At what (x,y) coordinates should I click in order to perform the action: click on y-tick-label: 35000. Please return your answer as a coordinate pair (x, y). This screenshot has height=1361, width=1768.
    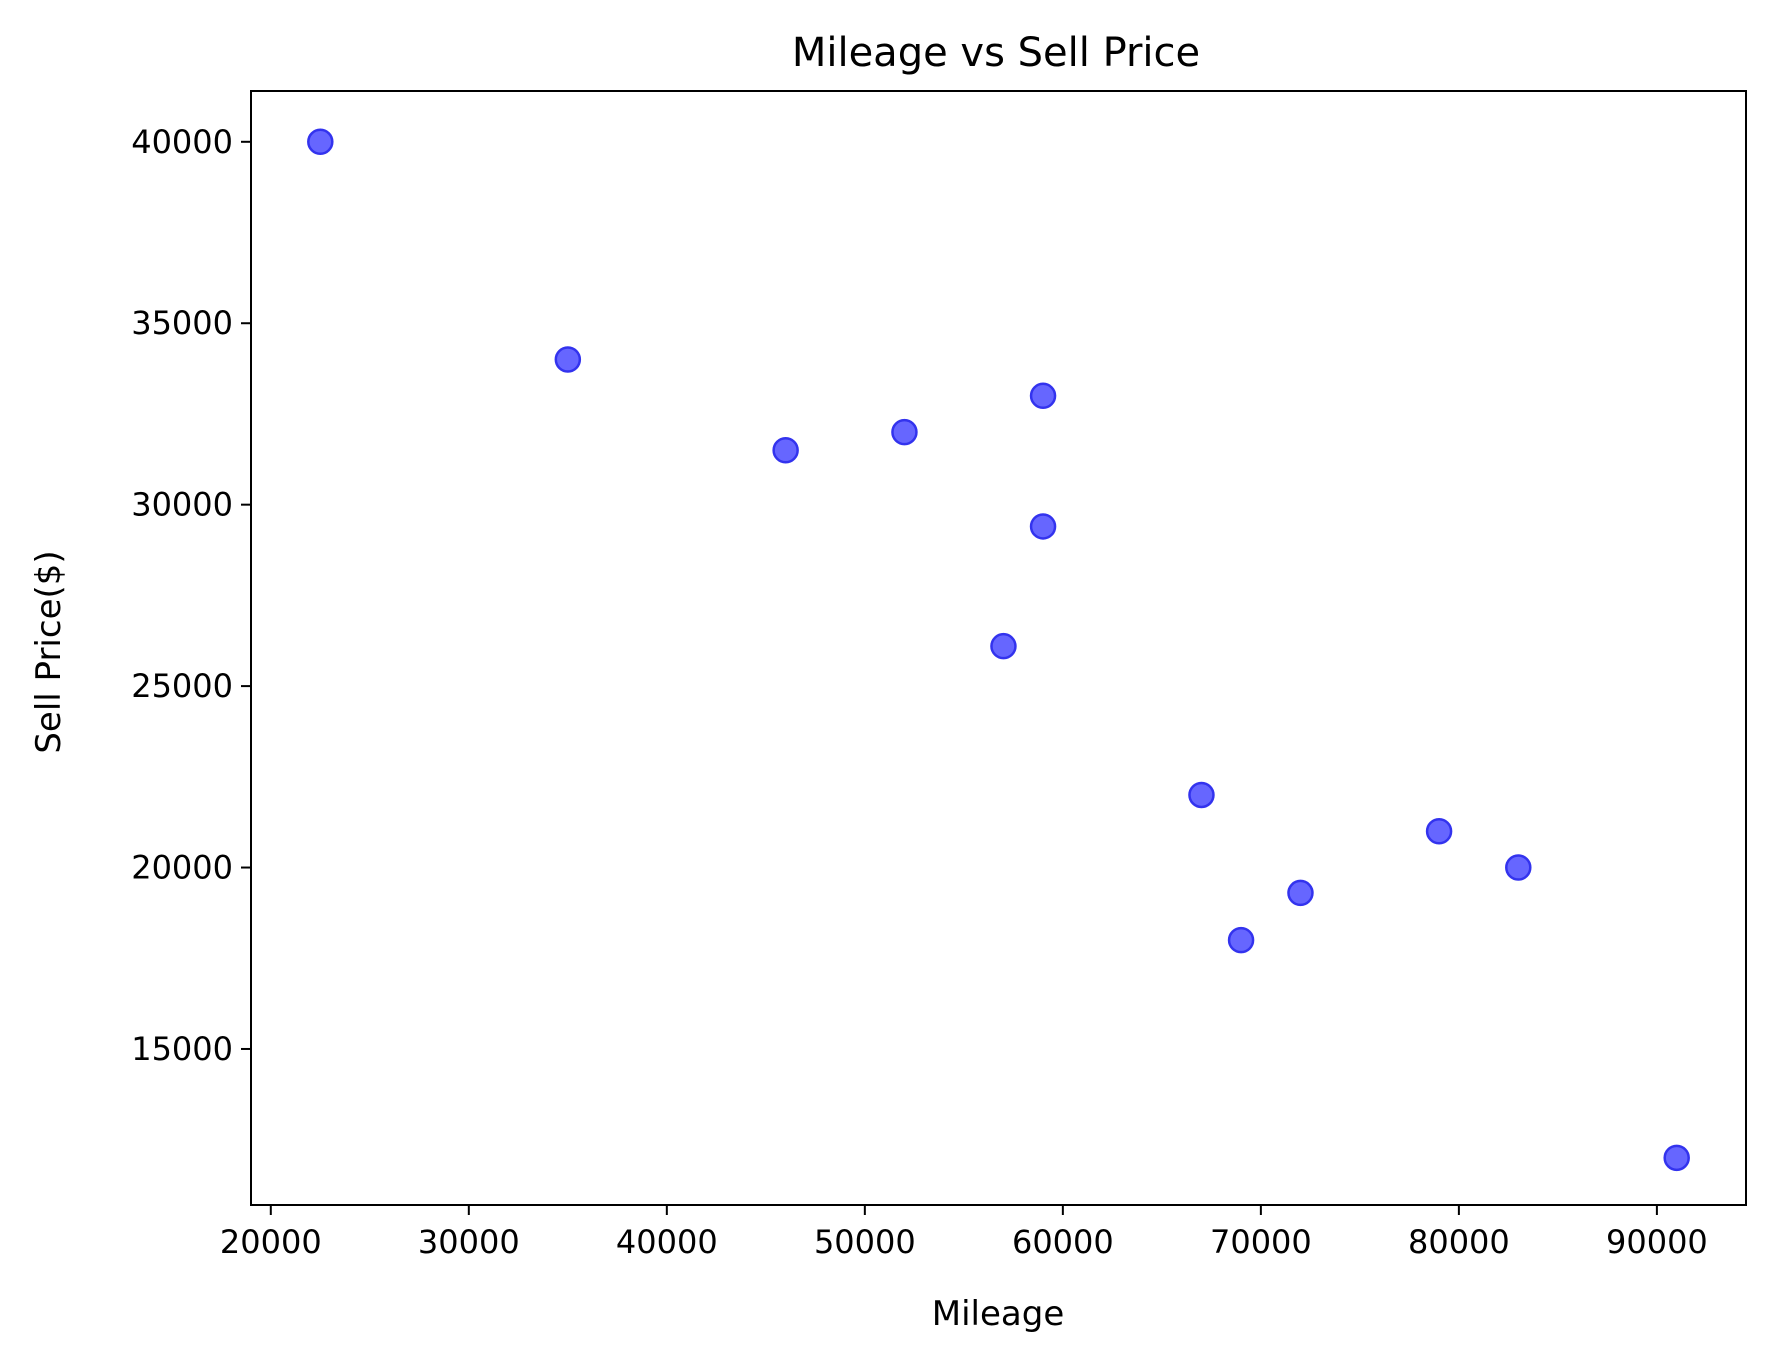
    Looking at the image, I should click on (182, 323).